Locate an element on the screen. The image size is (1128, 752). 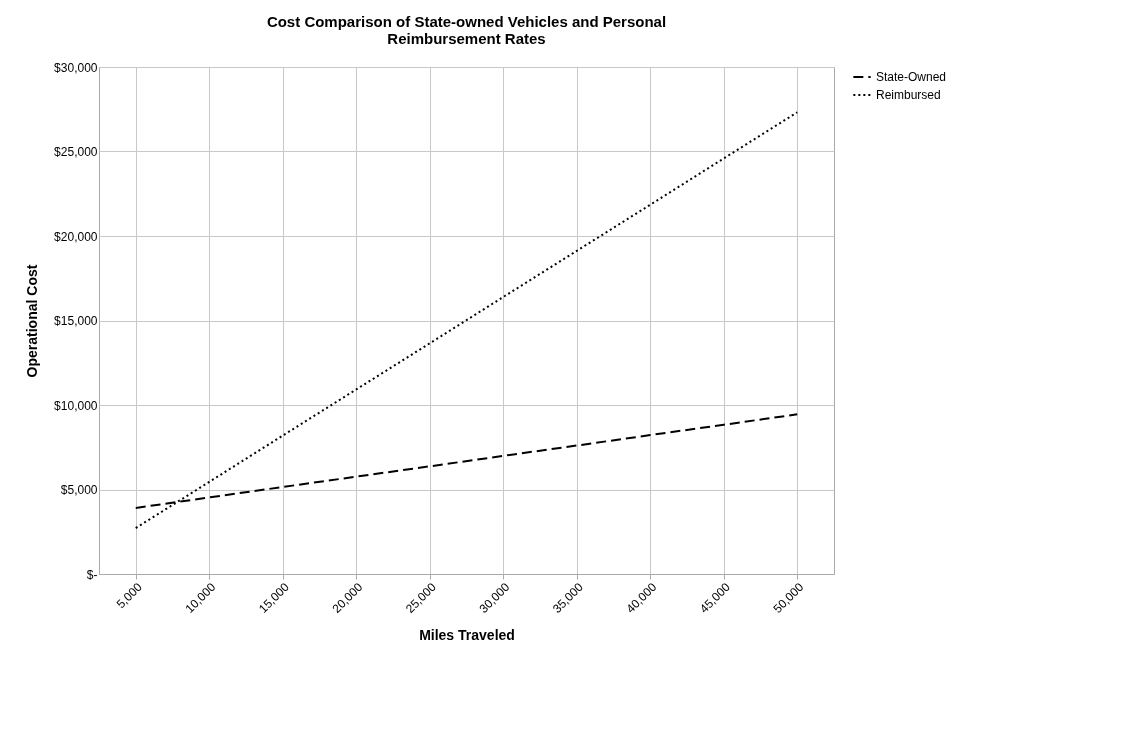
y-tick-label: $20,000 is located at coordinates (76, 236).